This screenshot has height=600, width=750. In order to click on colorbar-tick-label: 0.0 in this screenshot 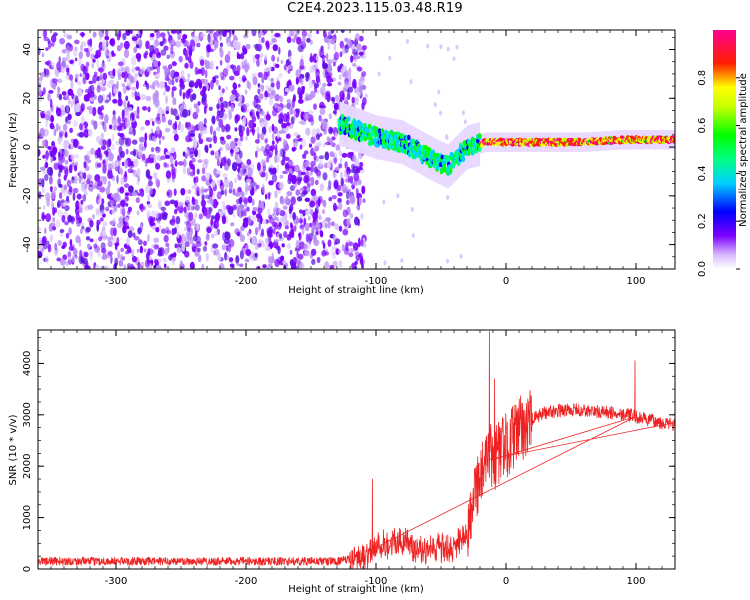, I will do `click(702, 269)`.